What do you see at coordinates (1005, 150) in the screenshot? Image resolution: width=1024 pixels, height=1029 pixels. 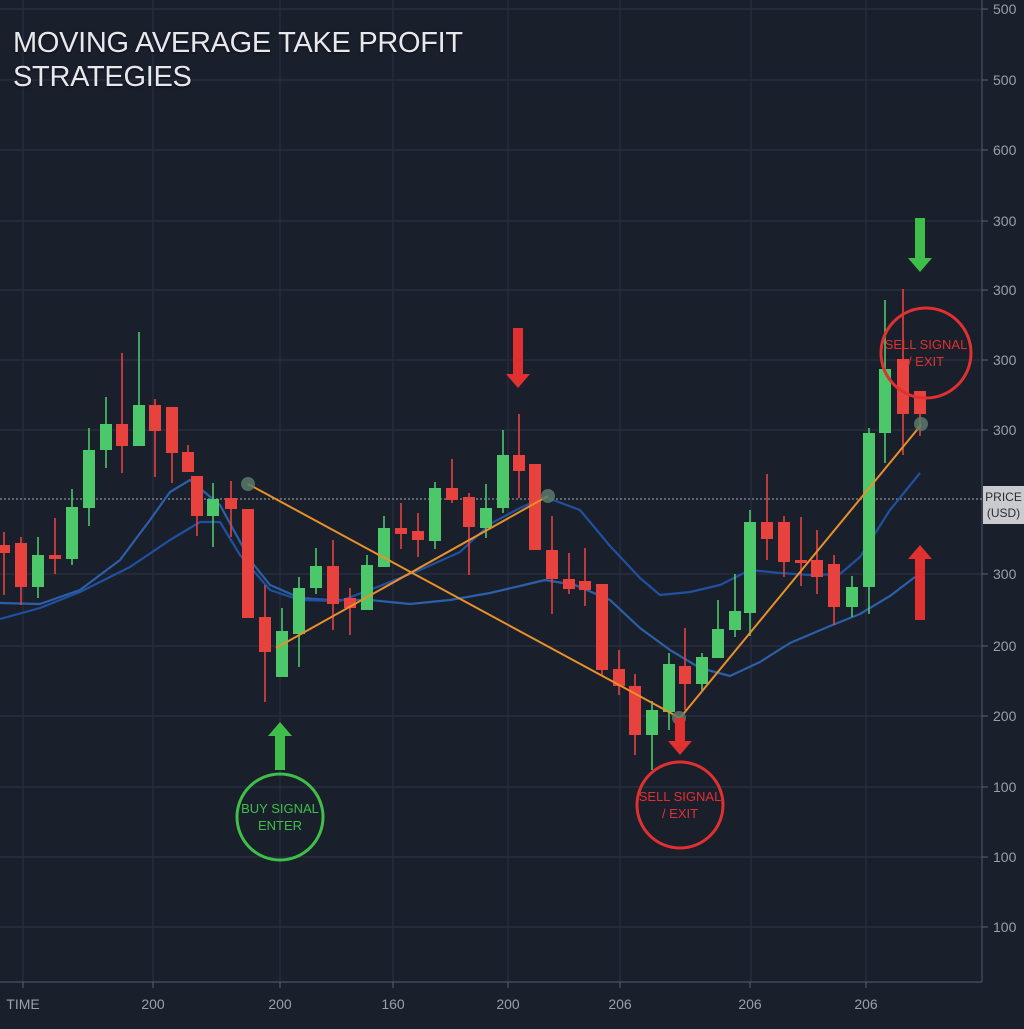 I see `y-axis-label: 600` at bounding box center [1005, 150].